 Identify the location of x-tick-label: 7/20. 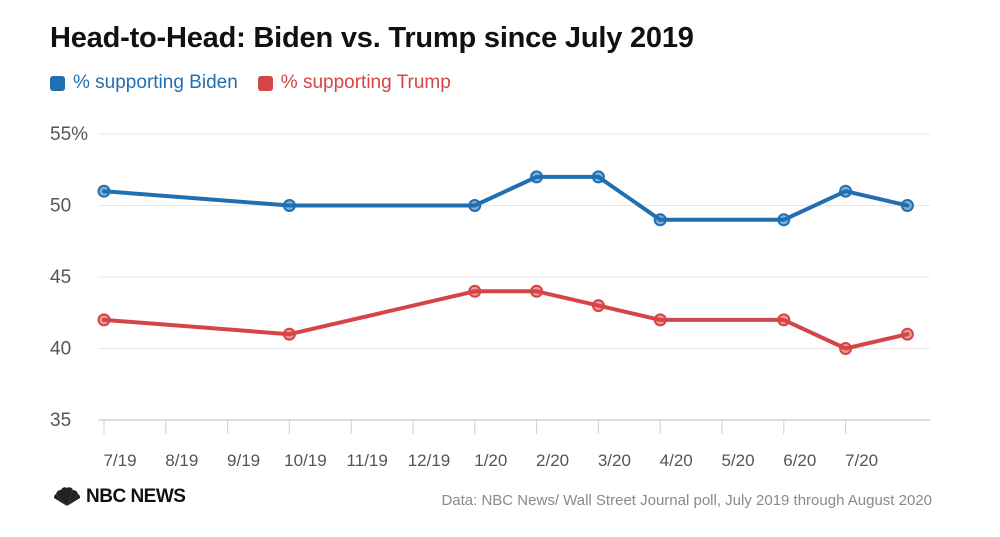
(861, 460).